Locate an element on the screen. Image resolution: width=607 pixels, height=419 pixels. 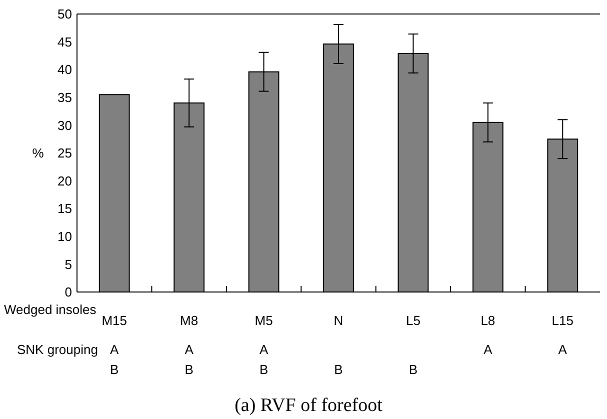
y-tick-label: 10 is located at coordinates (65, 236).